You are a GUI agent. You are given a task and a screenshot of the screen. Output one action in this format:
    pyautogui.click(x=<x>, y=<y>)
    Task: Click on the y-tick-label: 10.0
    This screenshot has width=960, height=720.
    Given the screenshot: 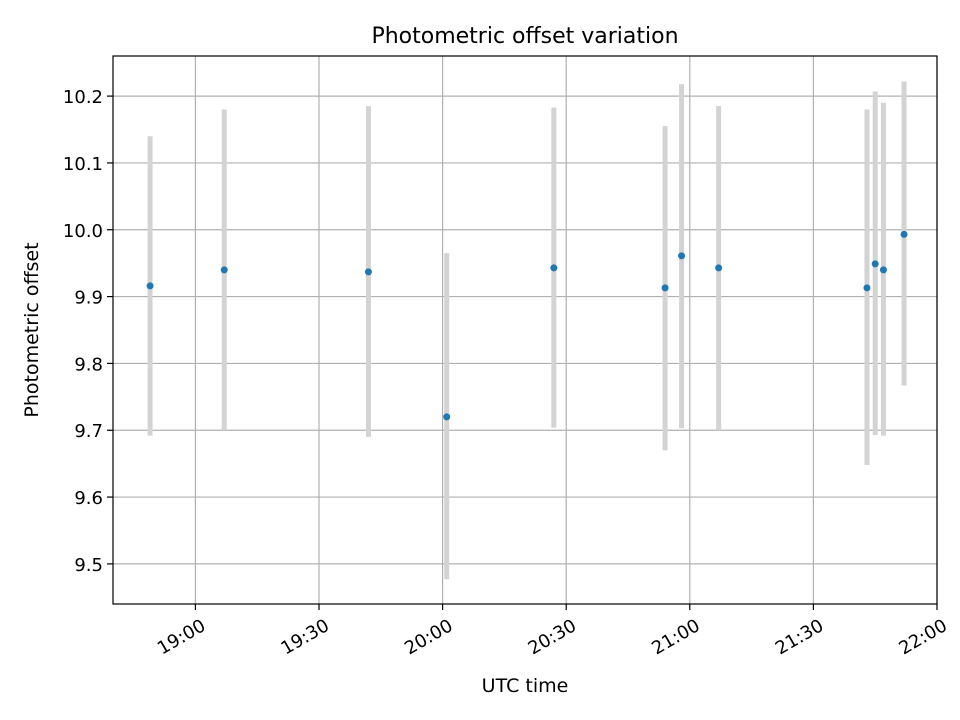 What is the action you would take?
    pyautogui.click(x=83, y=231)
    